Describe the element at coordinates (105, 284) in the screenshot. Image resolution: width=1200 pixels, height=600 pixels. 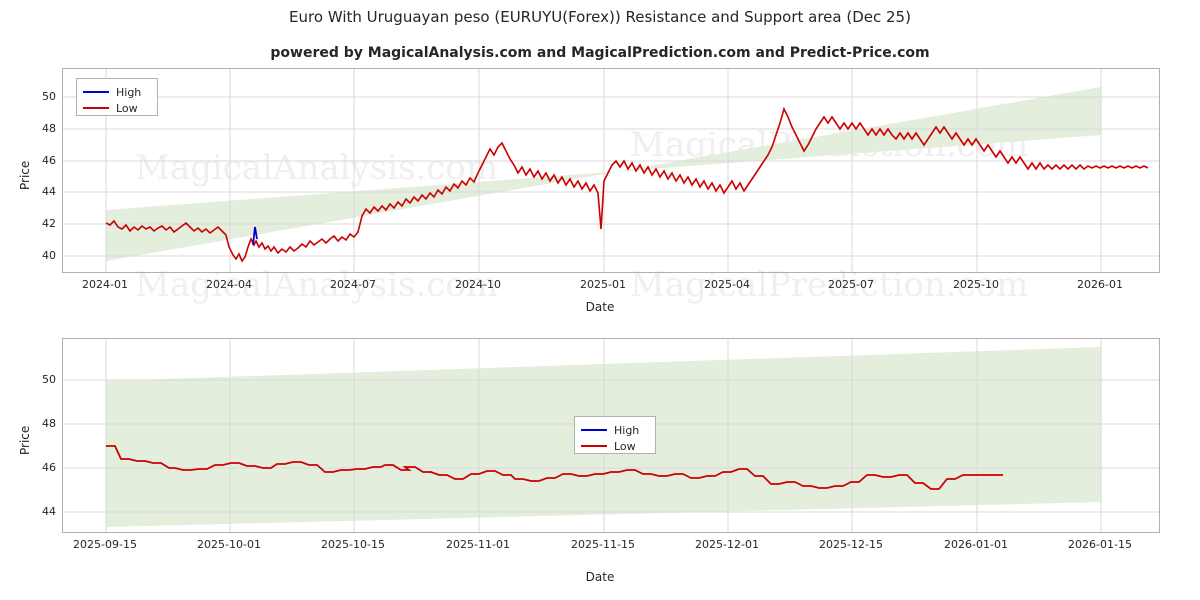
I see `xtick-main-0: 2024-01` at that location.